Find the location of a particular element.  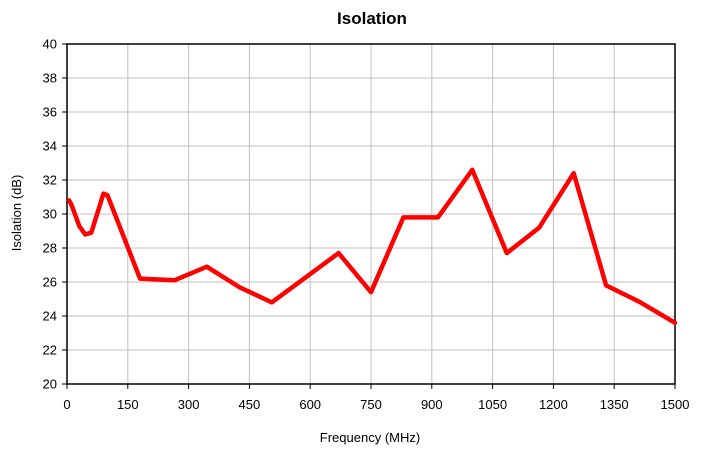

x-tick-label: 900 is located at coordinates (432, 404).